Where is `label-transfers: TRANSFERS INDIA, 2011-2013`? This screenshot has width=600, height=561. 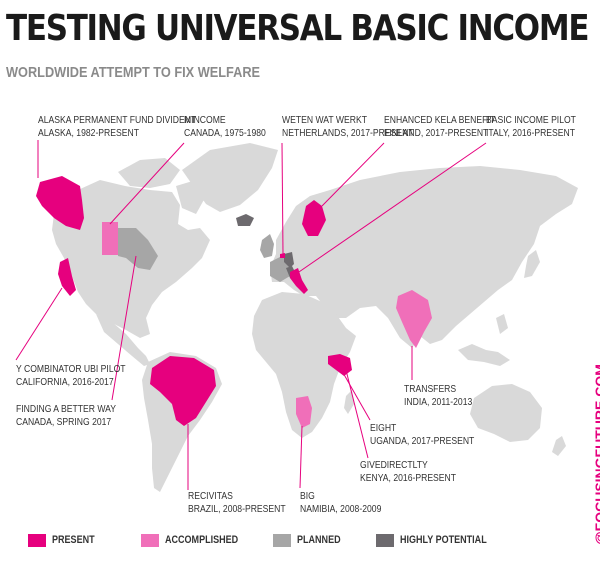
label-transfers: TRANSFERS INDIA, 2011-2013 is located at coordinates (438, 396).